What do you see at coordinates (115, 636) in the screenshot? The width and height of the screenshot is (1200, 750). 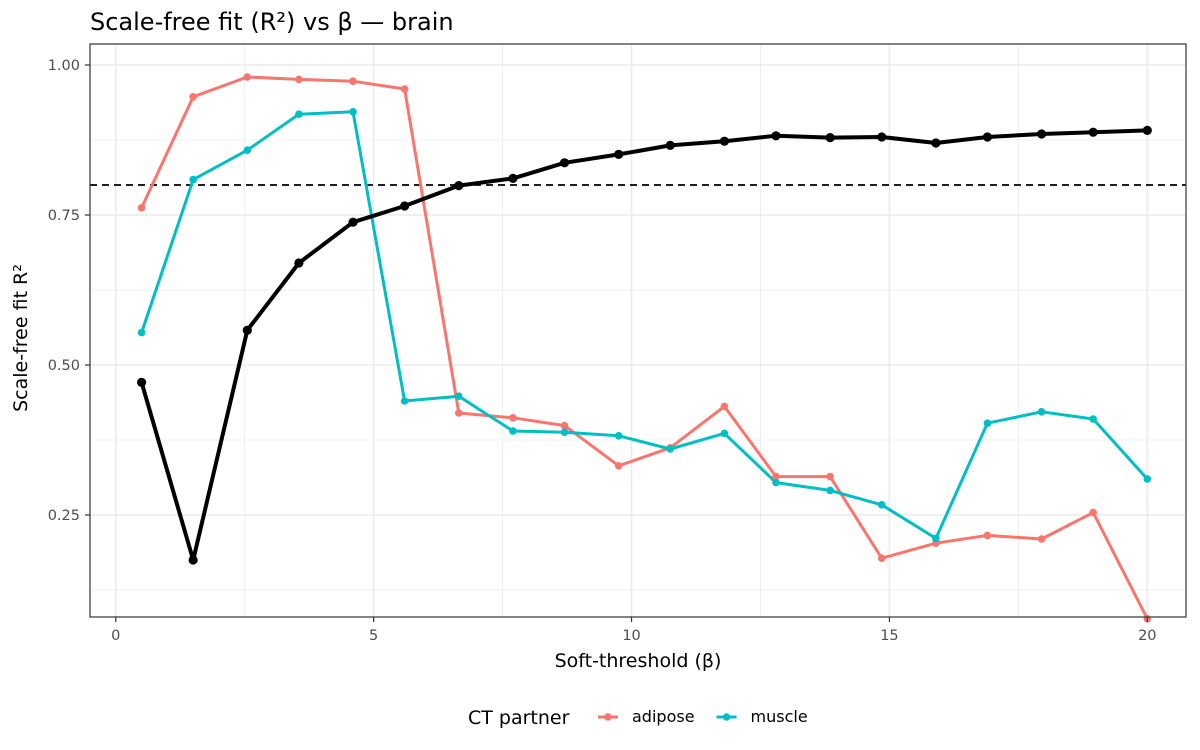 I see `x-tick-label: 0` at bounding box center [115, 636].